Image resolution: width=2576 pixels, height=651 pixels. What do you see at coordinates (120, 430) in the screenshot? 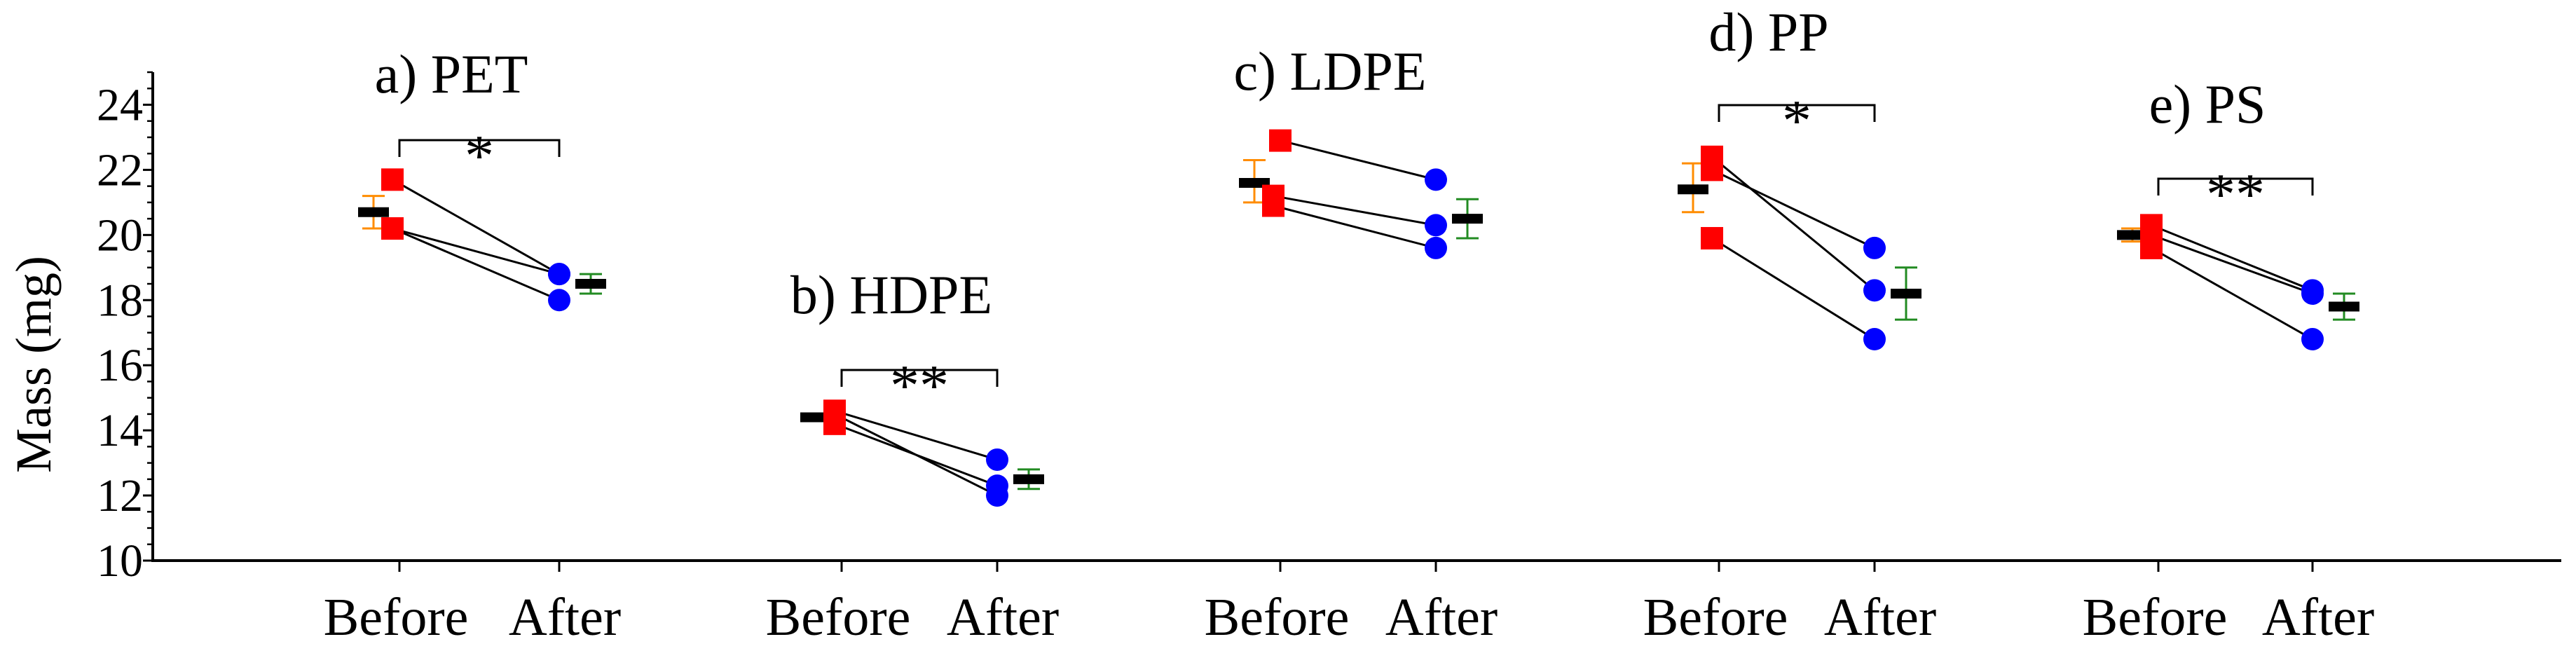
I see `y-tick-label: 14` at bounding box center [120, 430].